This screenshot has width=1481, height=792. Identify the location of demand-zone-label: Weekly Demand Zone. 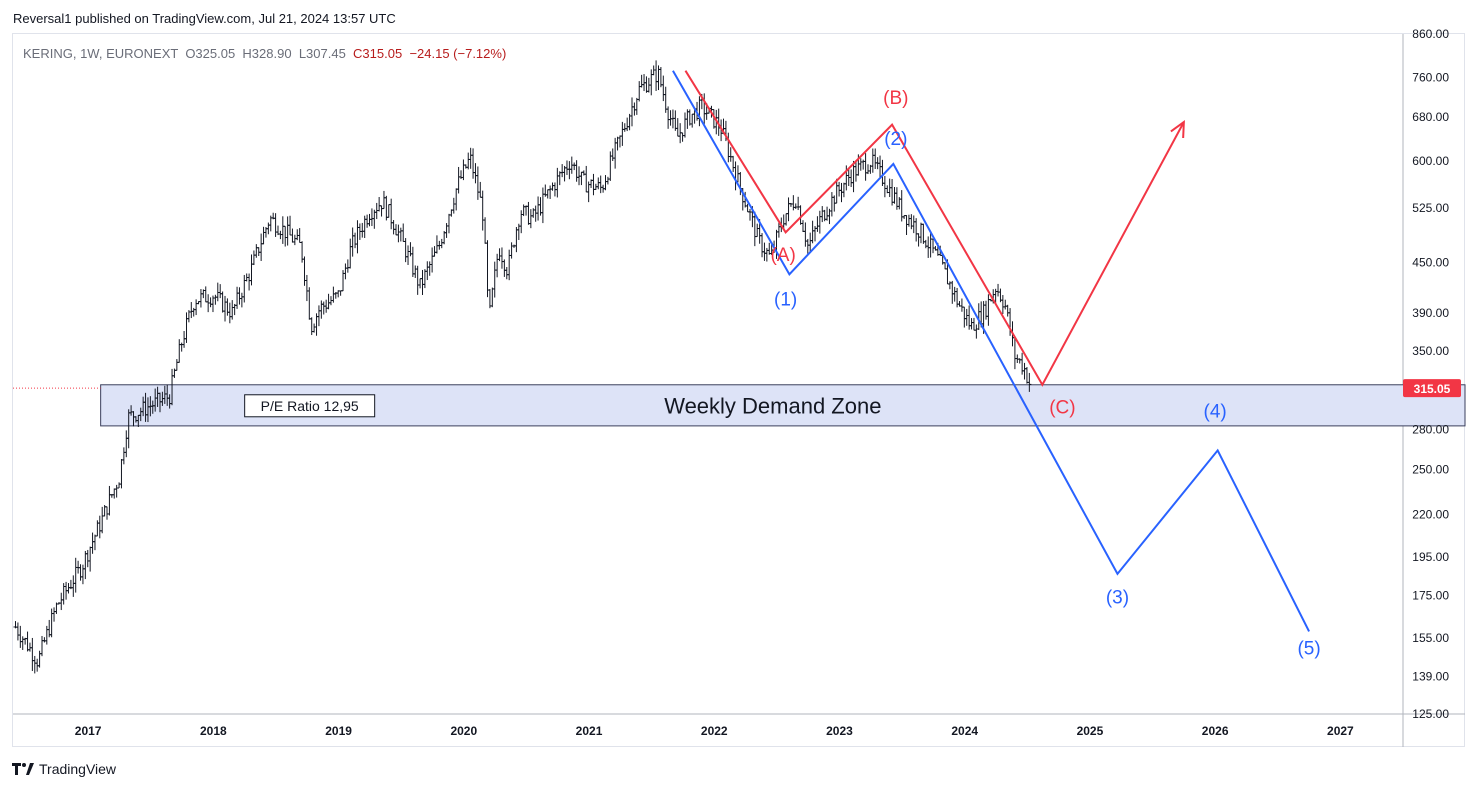
(772, 405).